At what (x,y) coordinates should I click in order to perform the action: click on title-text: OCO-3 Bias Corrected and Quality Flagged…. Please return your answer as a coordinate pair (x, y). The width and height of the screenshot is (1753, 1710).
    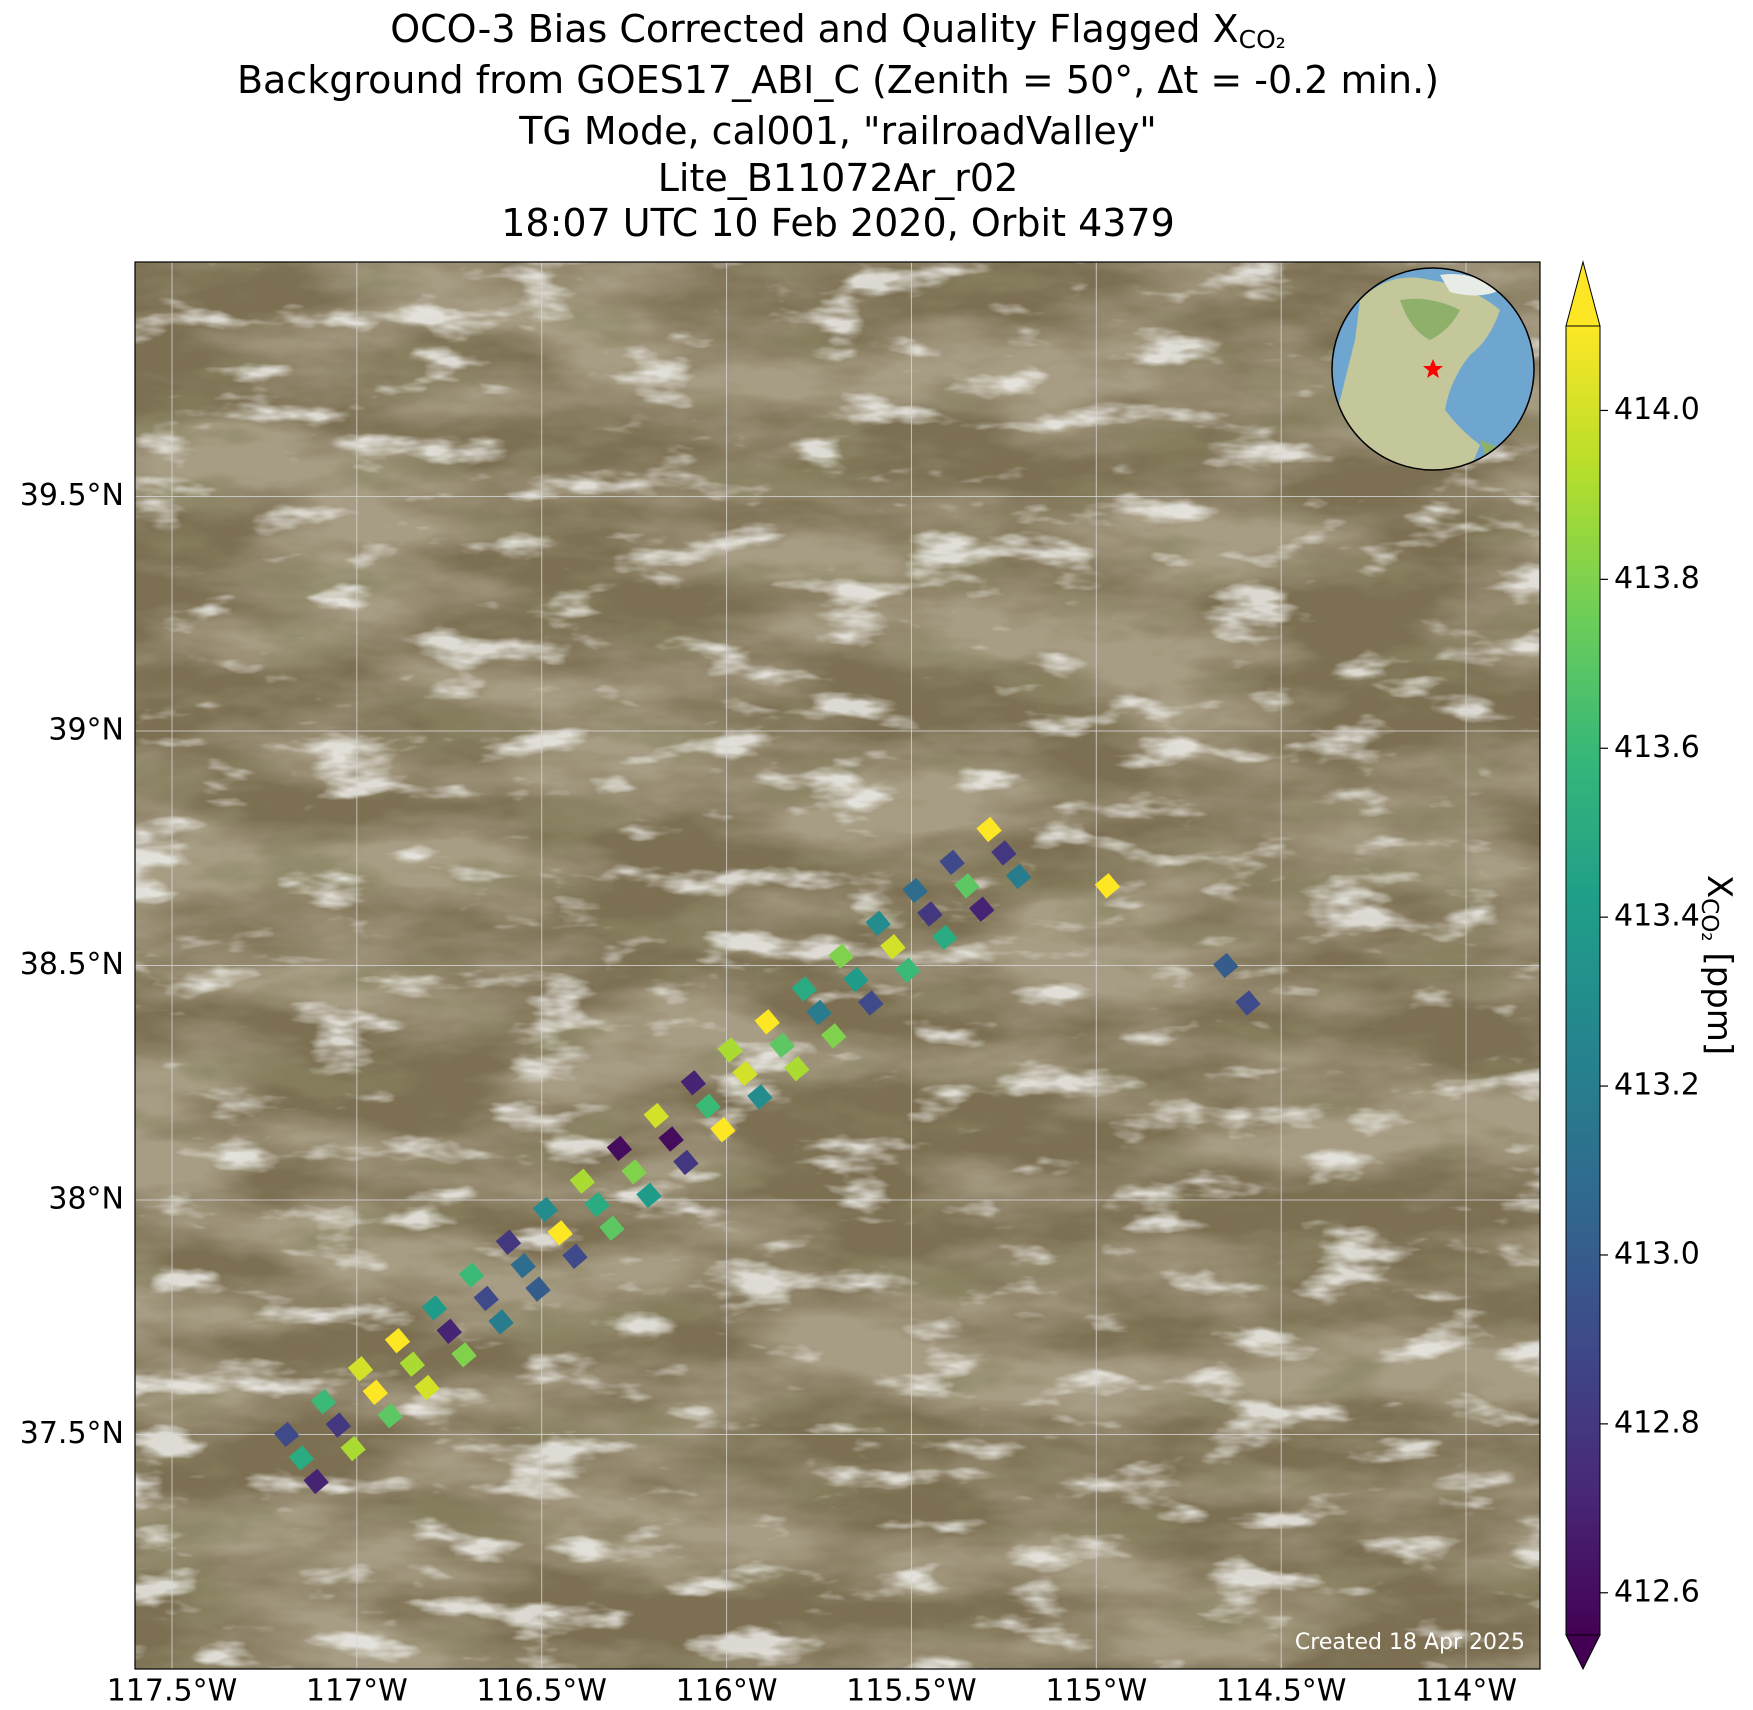
    Looking at the image, I should click on (814, 29).